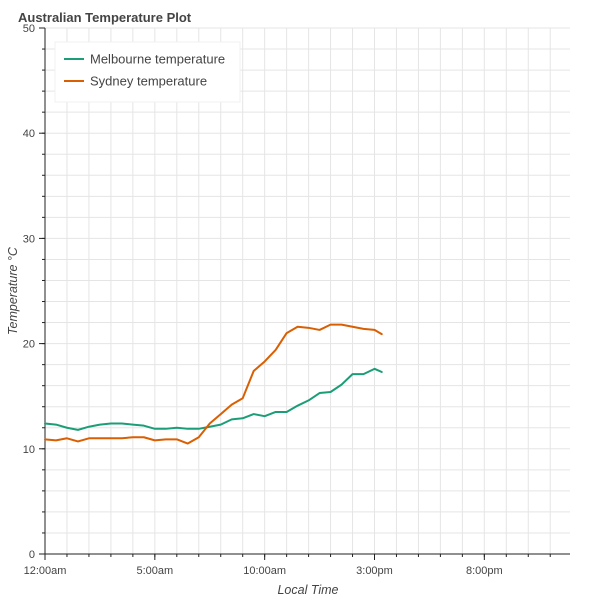 The image size is (600, 600). I want to click on x-axis-label: Local Time, so click(307, 590).